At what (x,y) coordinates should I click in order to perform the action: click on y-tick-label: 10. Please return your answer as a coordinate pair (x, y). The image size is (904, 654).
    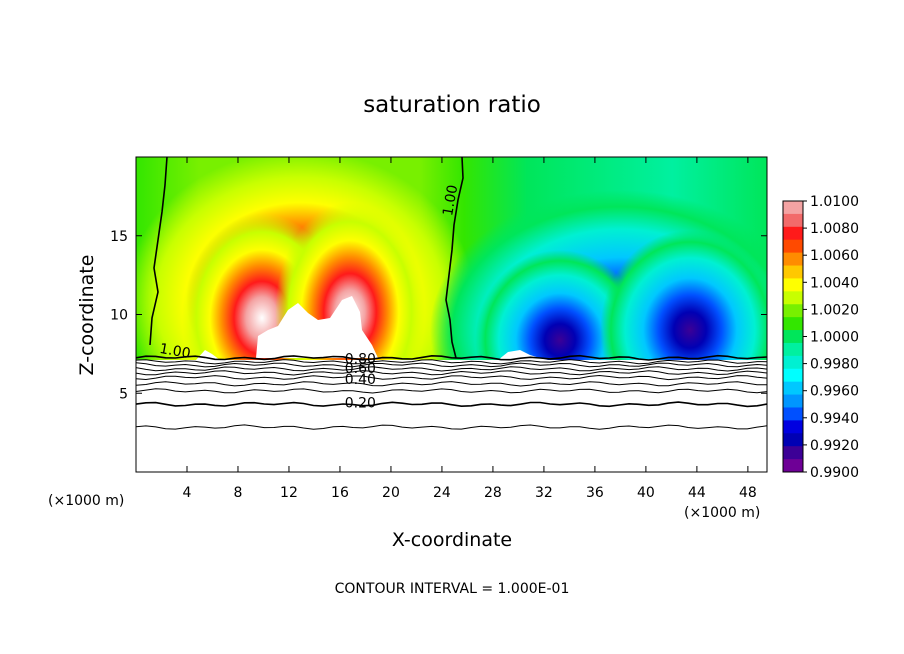
    Looking at the image, I should click on (119, 316).